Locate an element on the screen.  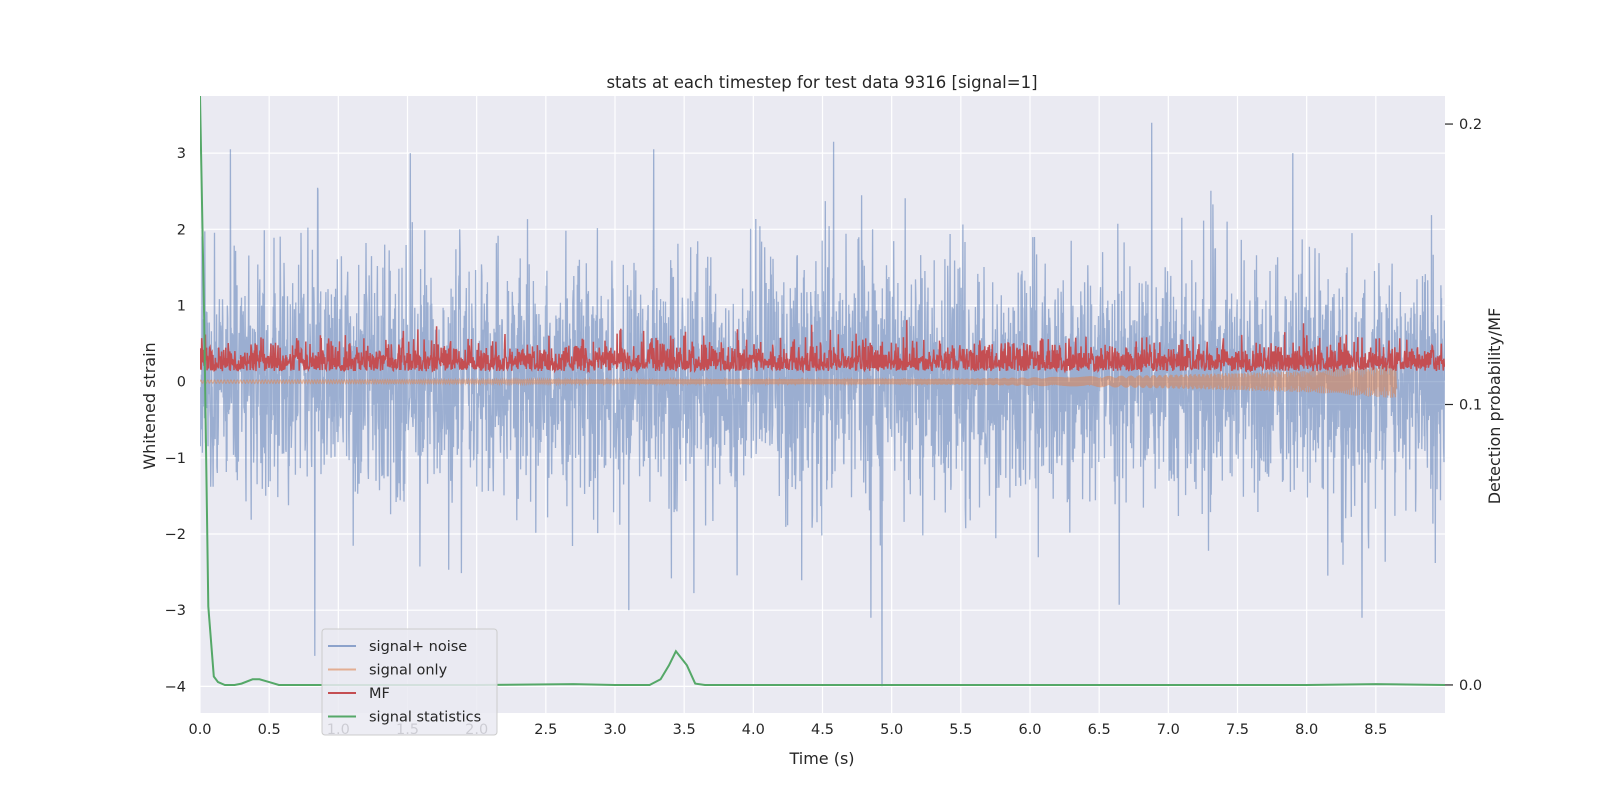
y-tick-label: −3 is located at coordinates (175, 611).